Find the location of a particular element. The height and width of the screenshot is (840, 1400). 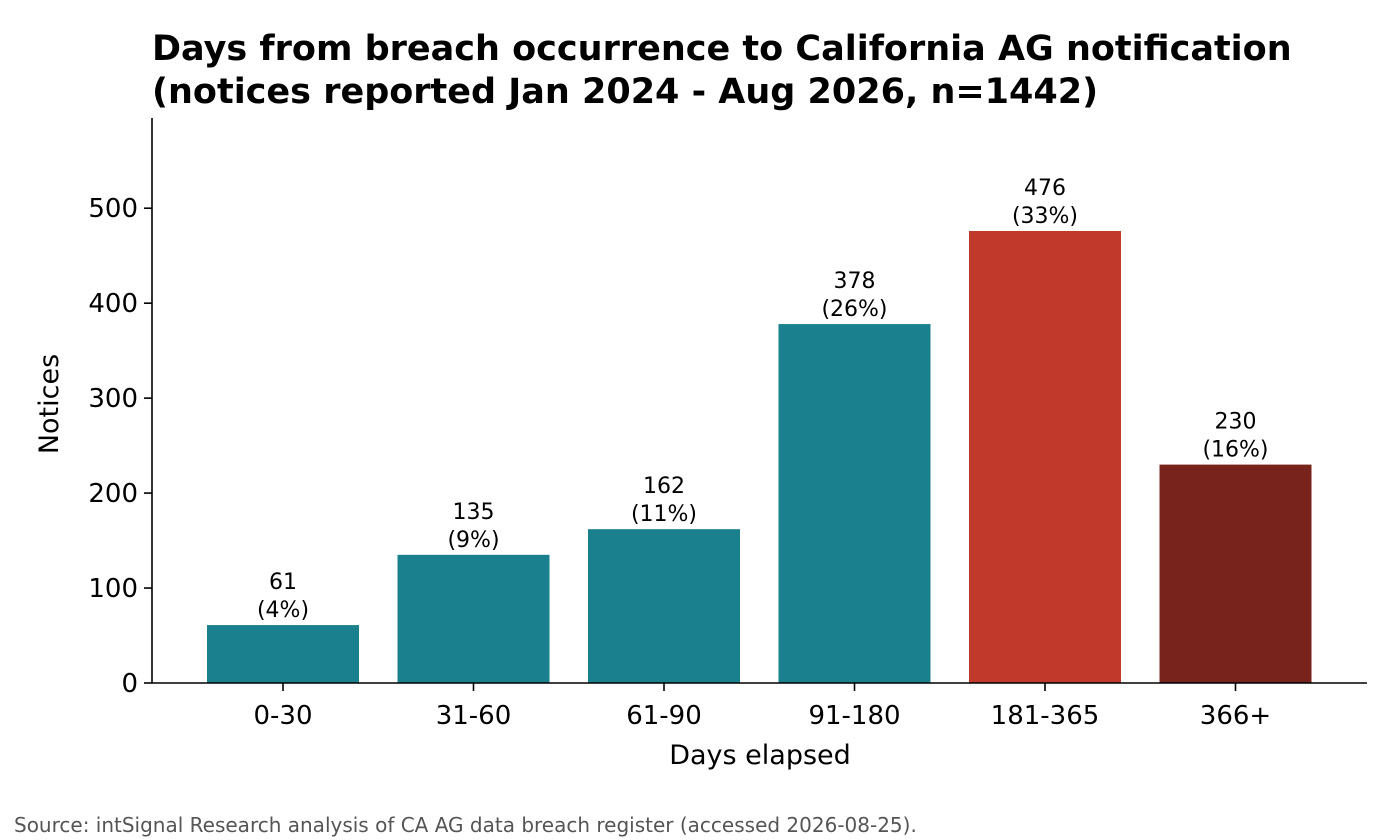

x-tick-label: 91-180 is located at coordinates (854, 716).